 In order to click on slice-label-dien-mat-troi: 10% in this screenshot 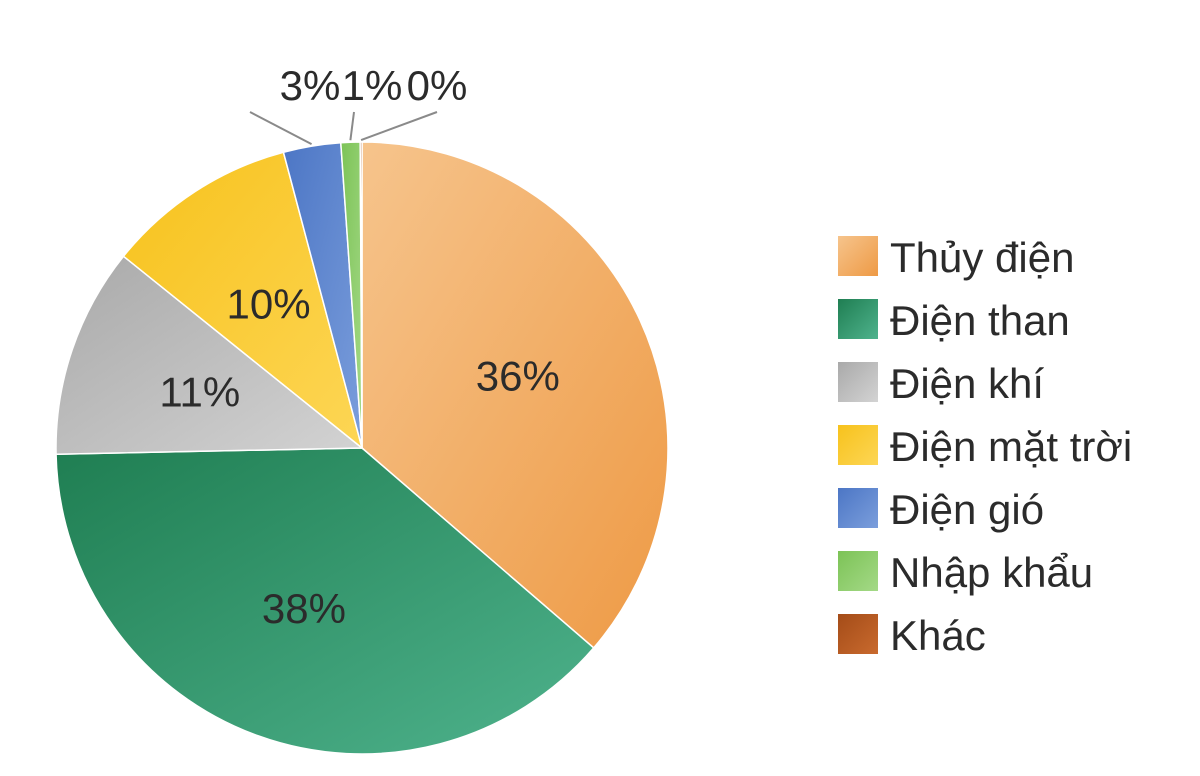, I will do `click(269, 303)`.